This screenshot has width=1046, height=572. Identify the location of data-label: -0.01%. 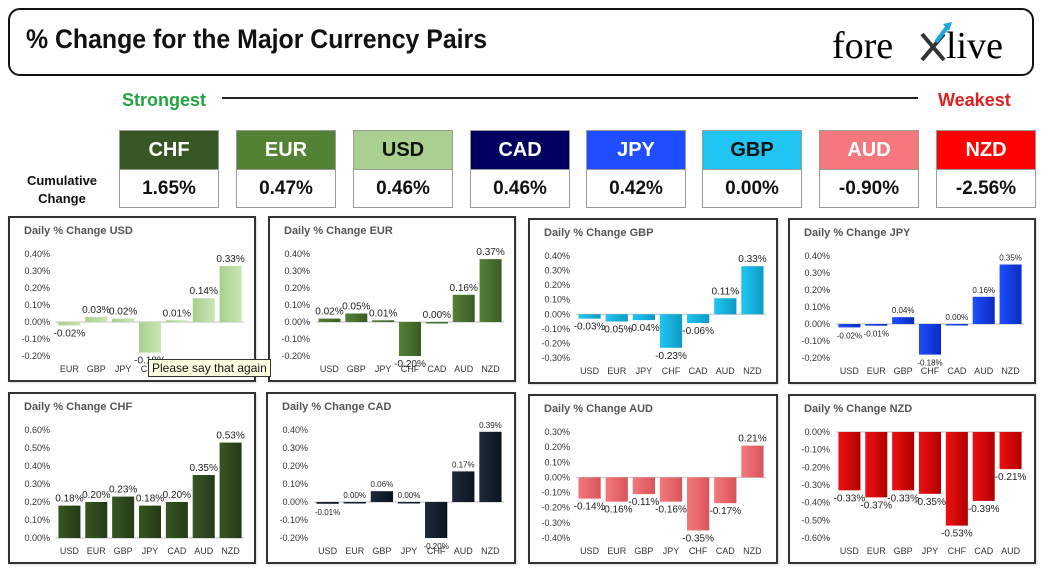
(327, 512).